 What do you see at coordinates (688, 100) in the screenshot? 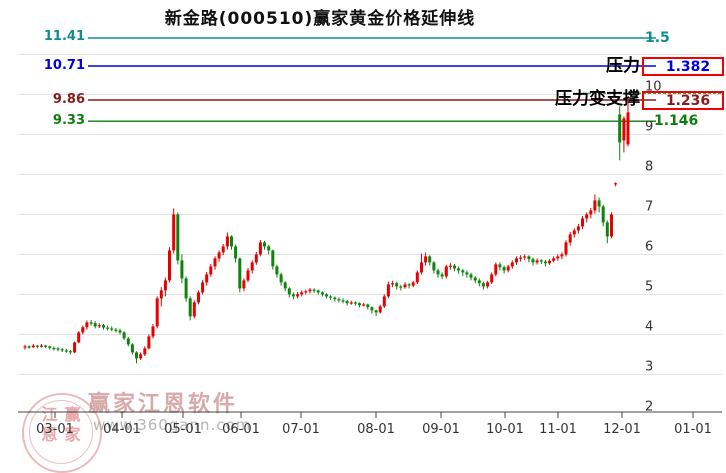
I see `gold-ratio-1-236: 1.236` at bounding box center [688, 100].